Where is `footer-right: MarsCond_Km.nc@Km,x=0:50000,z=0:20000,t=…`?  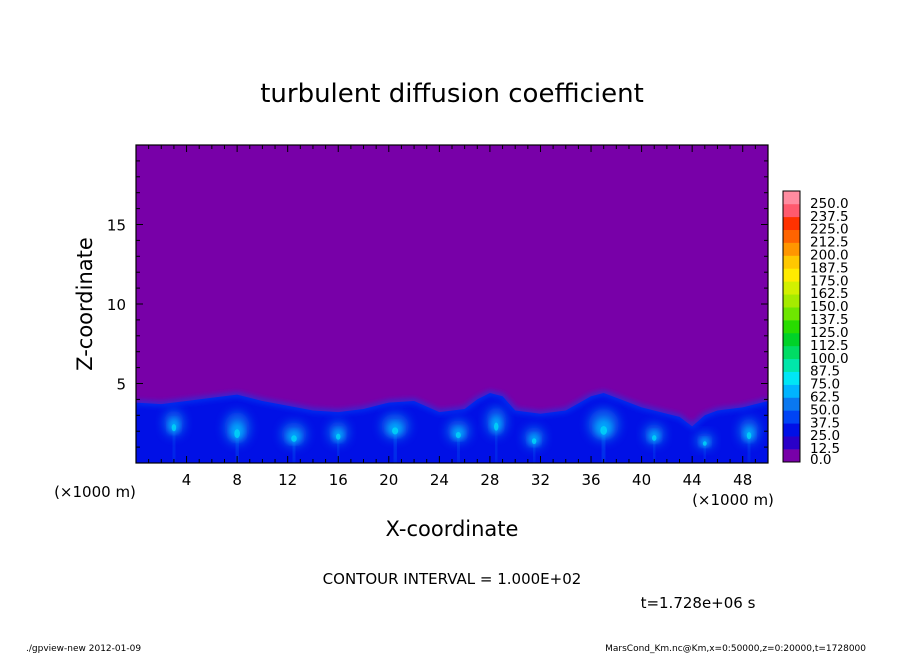 footer-right: MarsCond_Km.nc@Km,x=0:50000,z=0:20000,t=… is located at coordinates (735, 649).